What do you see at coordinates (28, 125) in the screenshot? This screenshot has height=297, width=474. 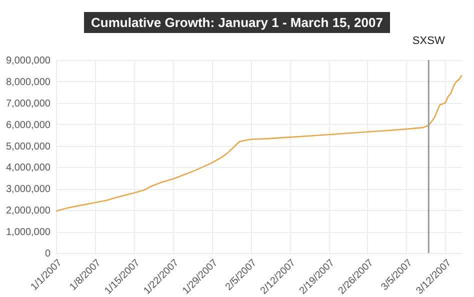 I see `y-tick-label: 6,000,000` at bounding box center [28, 125].